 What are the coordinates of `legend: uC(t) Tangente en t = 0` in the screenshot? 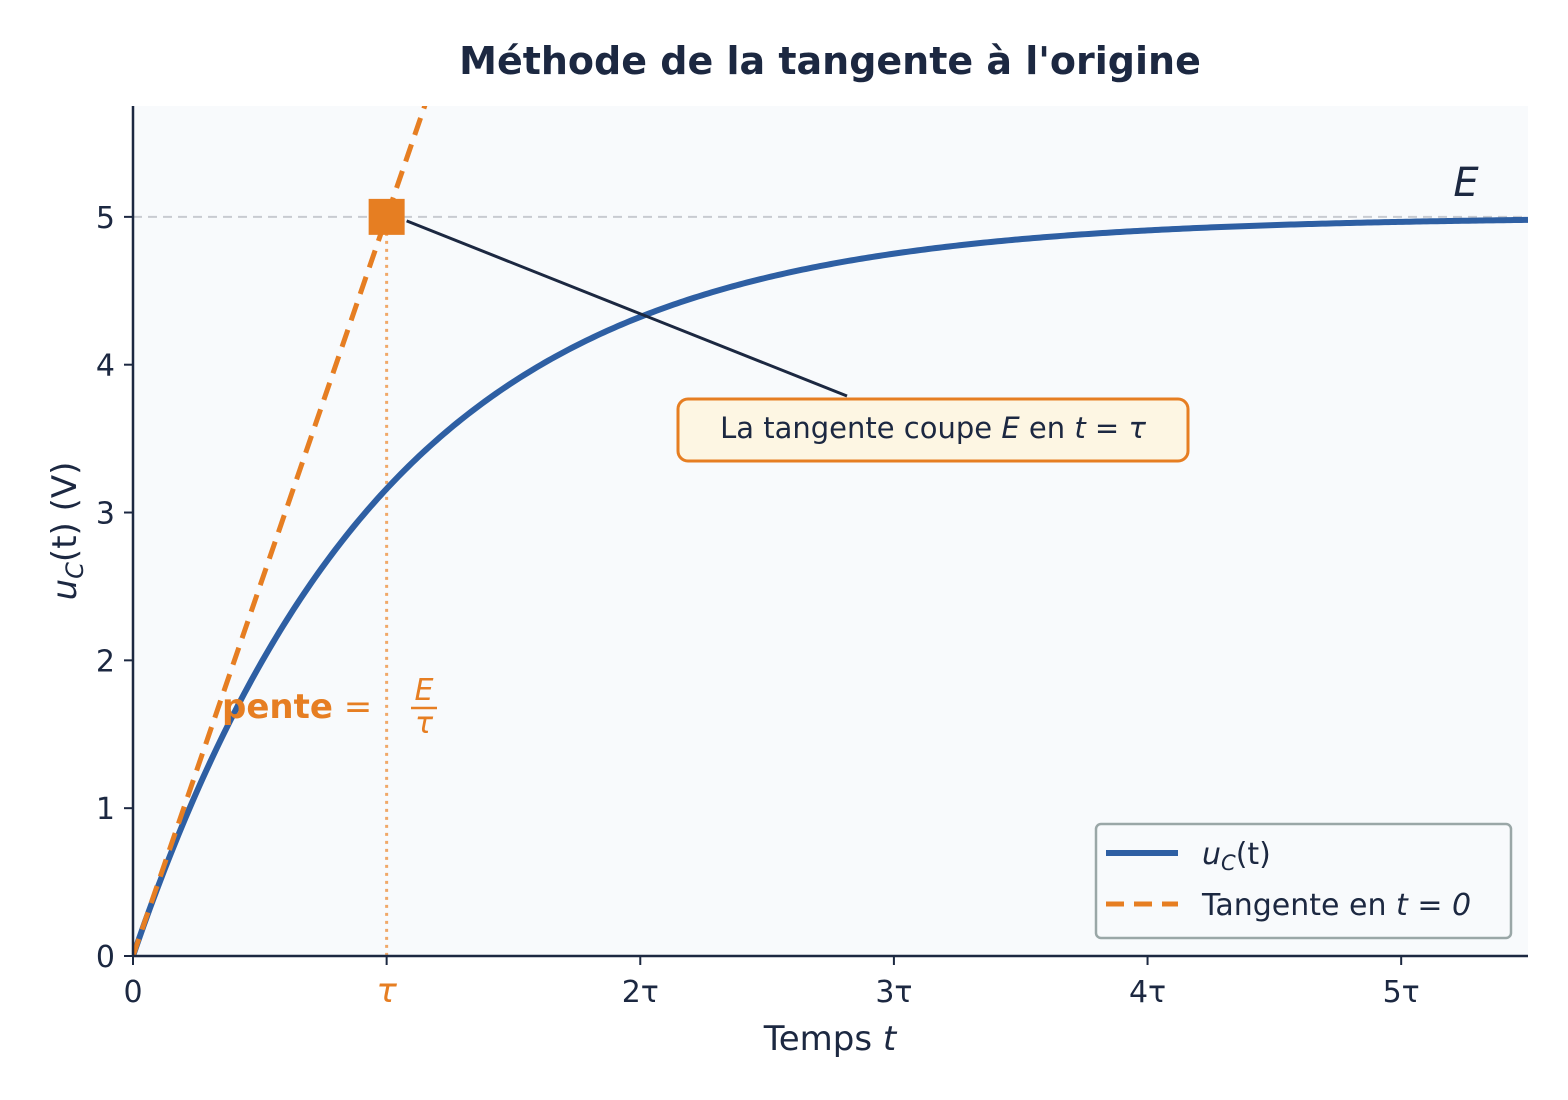 It's located at (1303, 881).